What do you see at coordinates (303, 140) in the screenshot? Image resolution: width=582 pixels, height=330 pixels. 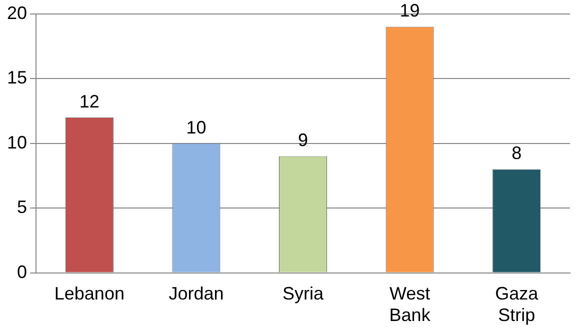 I see `data-label: 9` at bounding box center [303, 140].